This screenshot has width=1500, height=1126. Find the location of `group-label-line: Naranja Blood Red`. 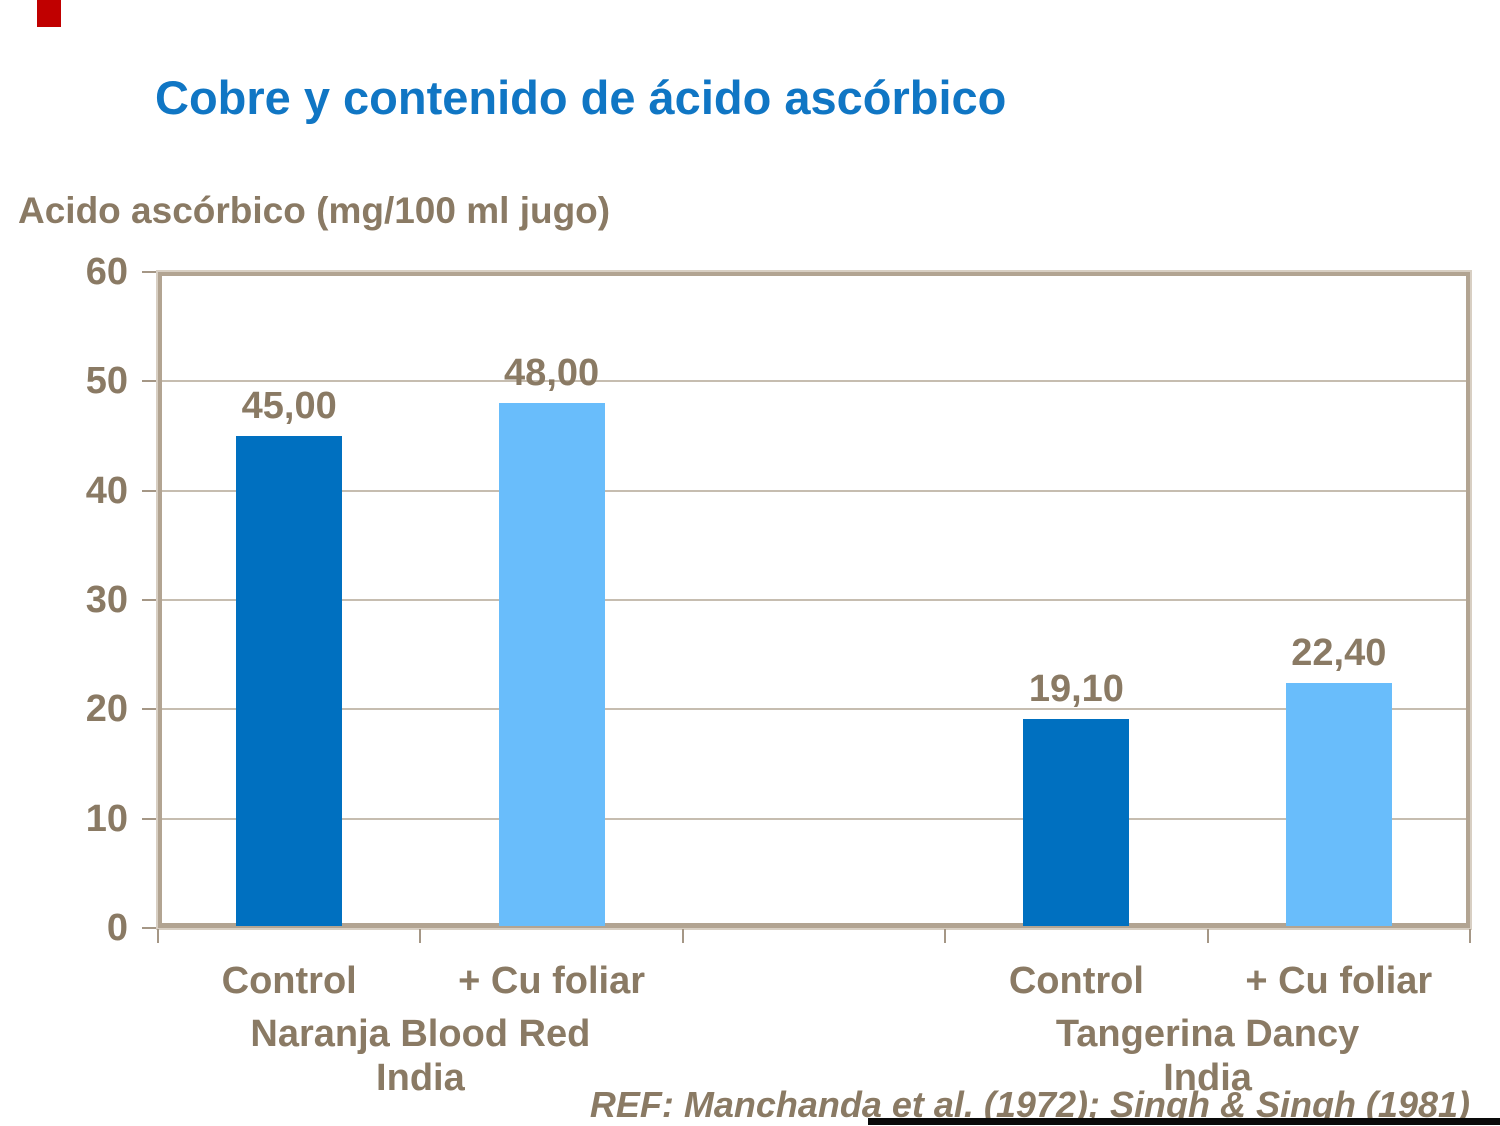

group-label-line: Naranja Blood Red is located at coordinates (420, 1034).